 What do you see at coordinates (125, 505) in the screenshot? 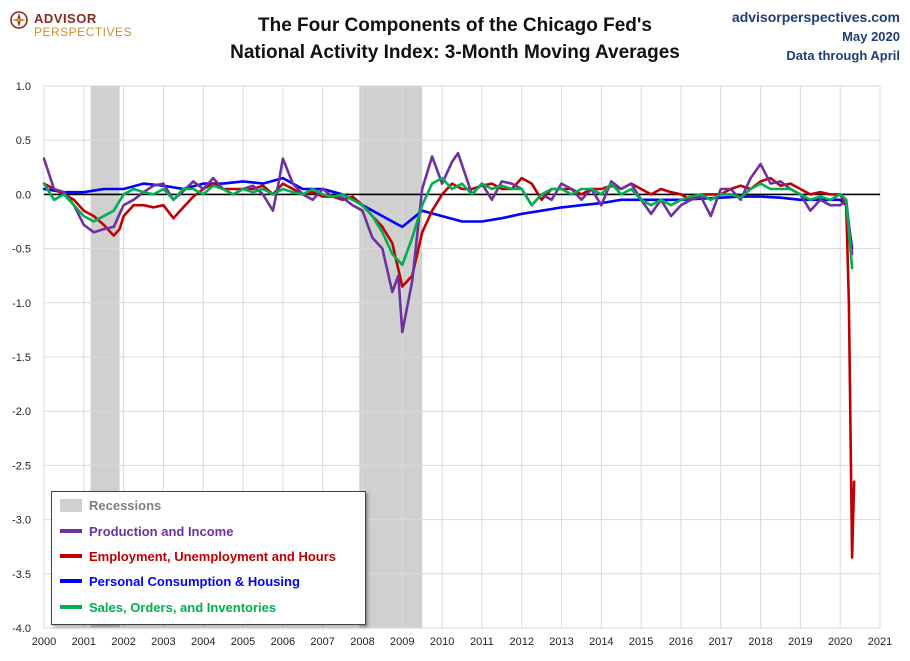
I see `legend-label-recessions: Recessions` at bounding box center [125, 505].